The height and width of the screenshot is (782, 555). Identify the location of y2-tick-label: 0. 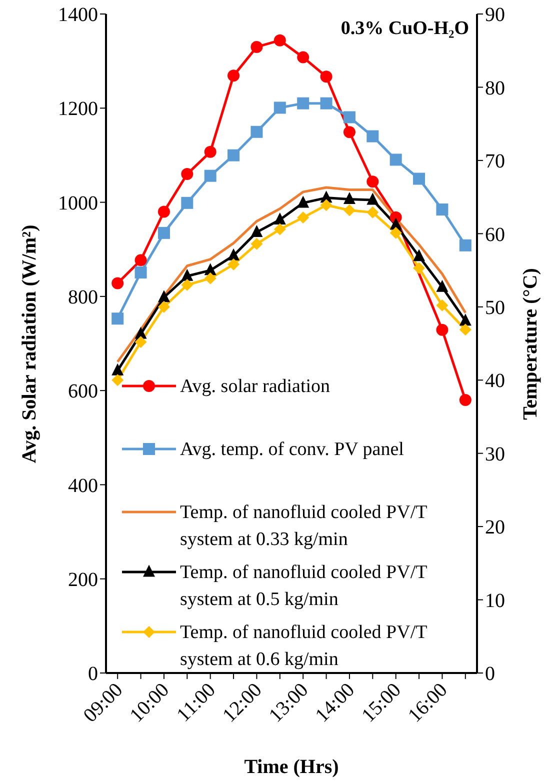
(490, 674).